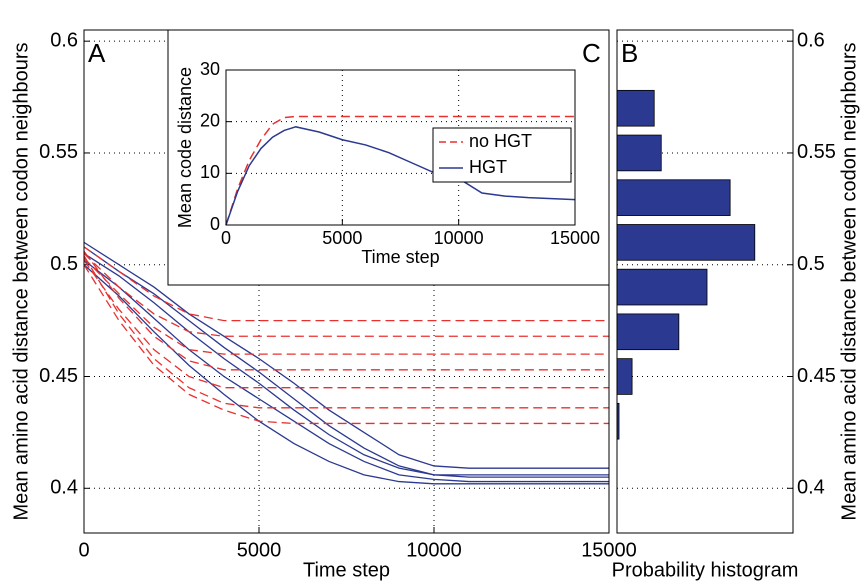  Describe the element at coordinates (705, 570) in the screenshot. I see `x-axis-label: Probability histogram` at that location.